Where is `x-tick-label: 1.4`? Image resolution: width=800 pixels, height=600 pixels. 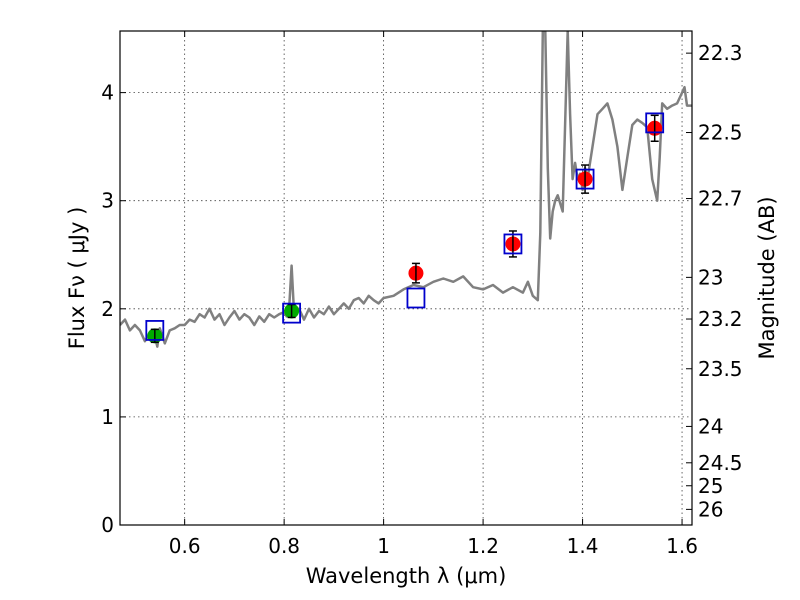 x-tick-label: 1.4 is located at coordinates (583, 546).